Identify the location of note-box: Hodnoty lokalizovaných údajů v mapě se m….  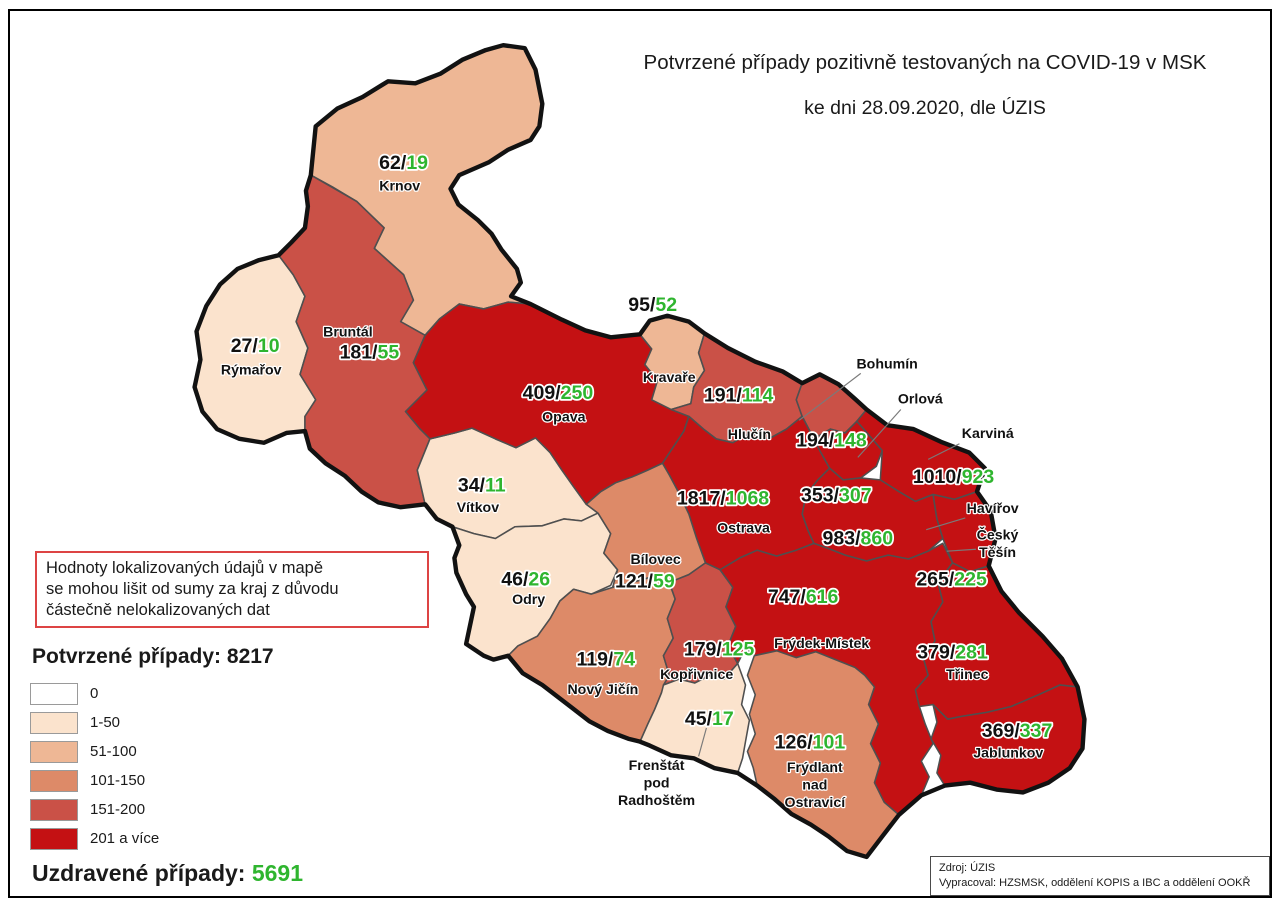
(232, 590).